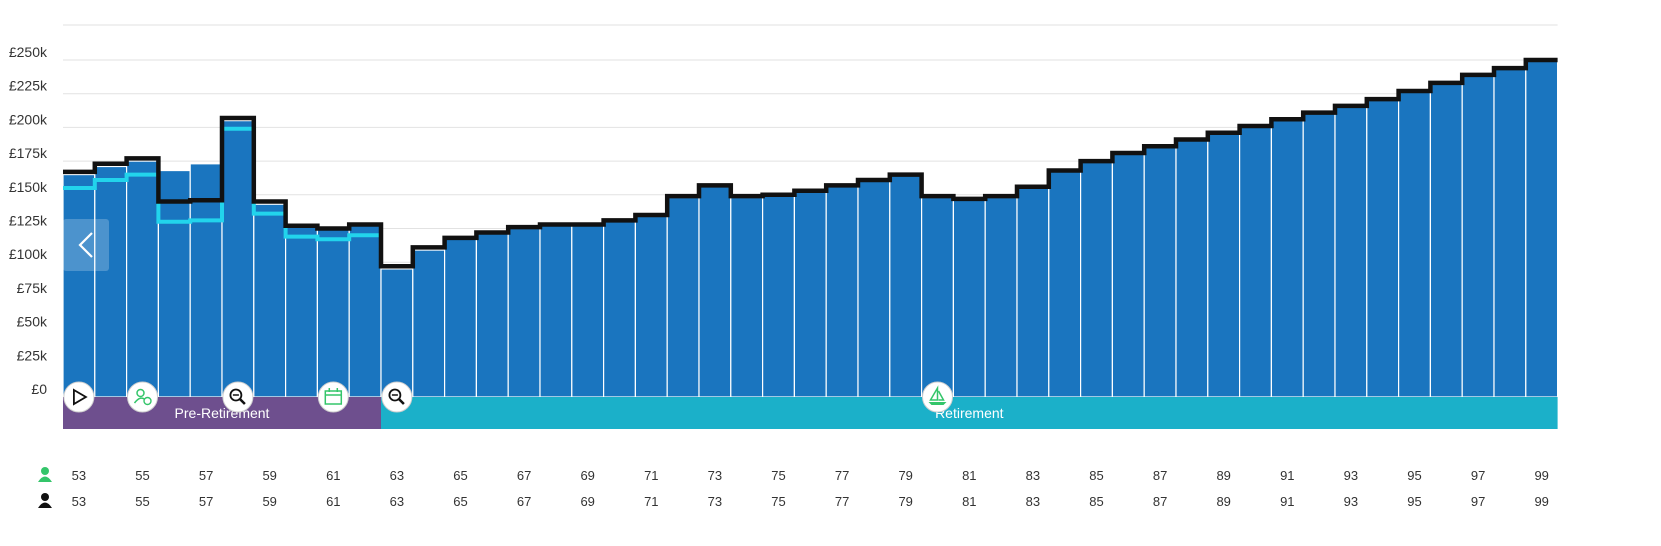 This screenshot has height=546, width=1661. Describe the element at coordinates (142, 397) in the screenshot. I see `person-clock-icon` at that location.